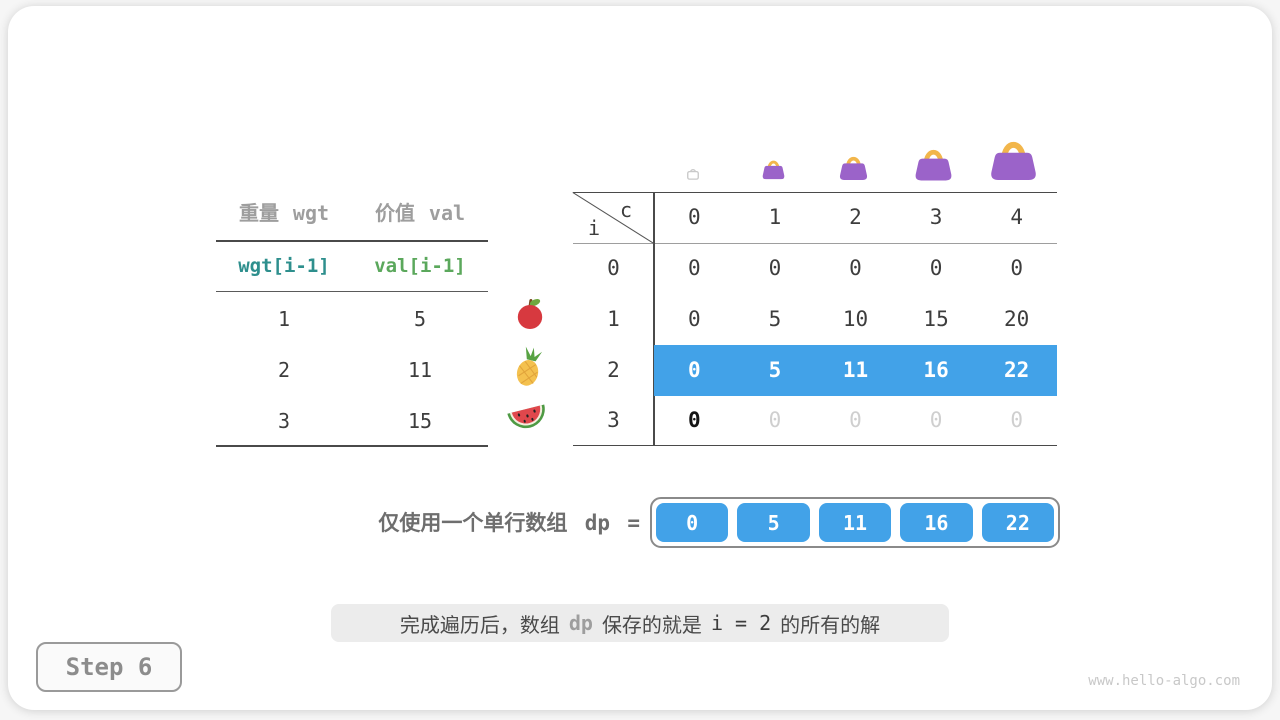 Image resolution: width=1280 pixels, height=720 pixels. I want to click on items-table-index-row: wgt[i-1] val[i-1], so click(352, 266).